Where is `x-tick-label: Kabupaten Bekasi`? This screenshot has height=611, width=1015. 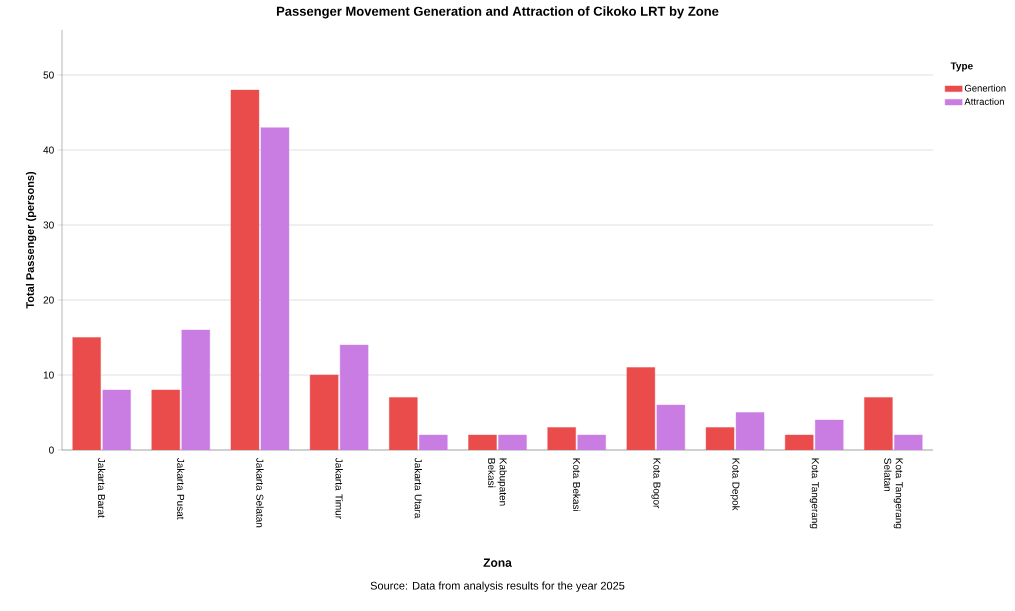
x-tick-label: Kabupaten Bekasi is located at coordinates (497, 482).